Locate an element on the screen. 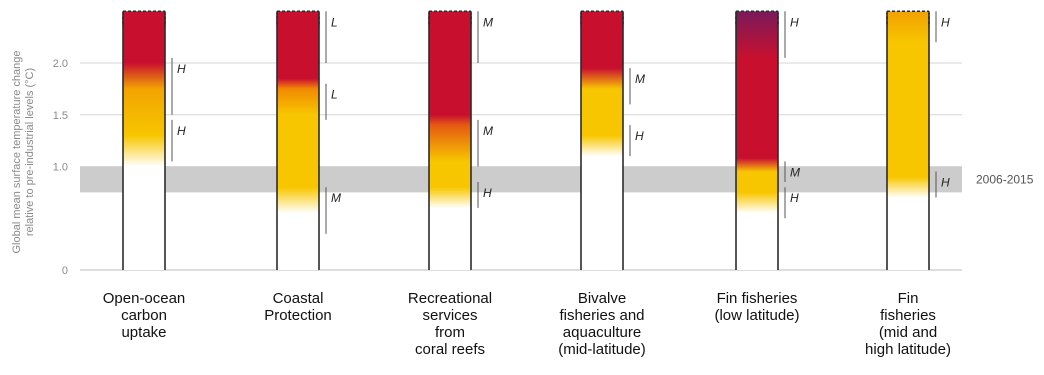 This screenshot has width=1044, height=375. category-label-line: (low latitude) is located at coordinates (756, 315).